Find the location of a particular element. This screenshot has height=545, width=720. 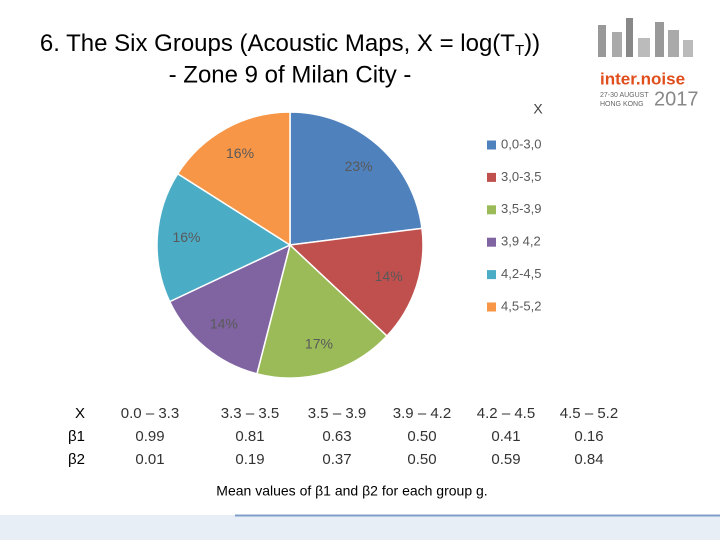

legend-label: 3,5-3,9 is located at coordinates (521, 208).